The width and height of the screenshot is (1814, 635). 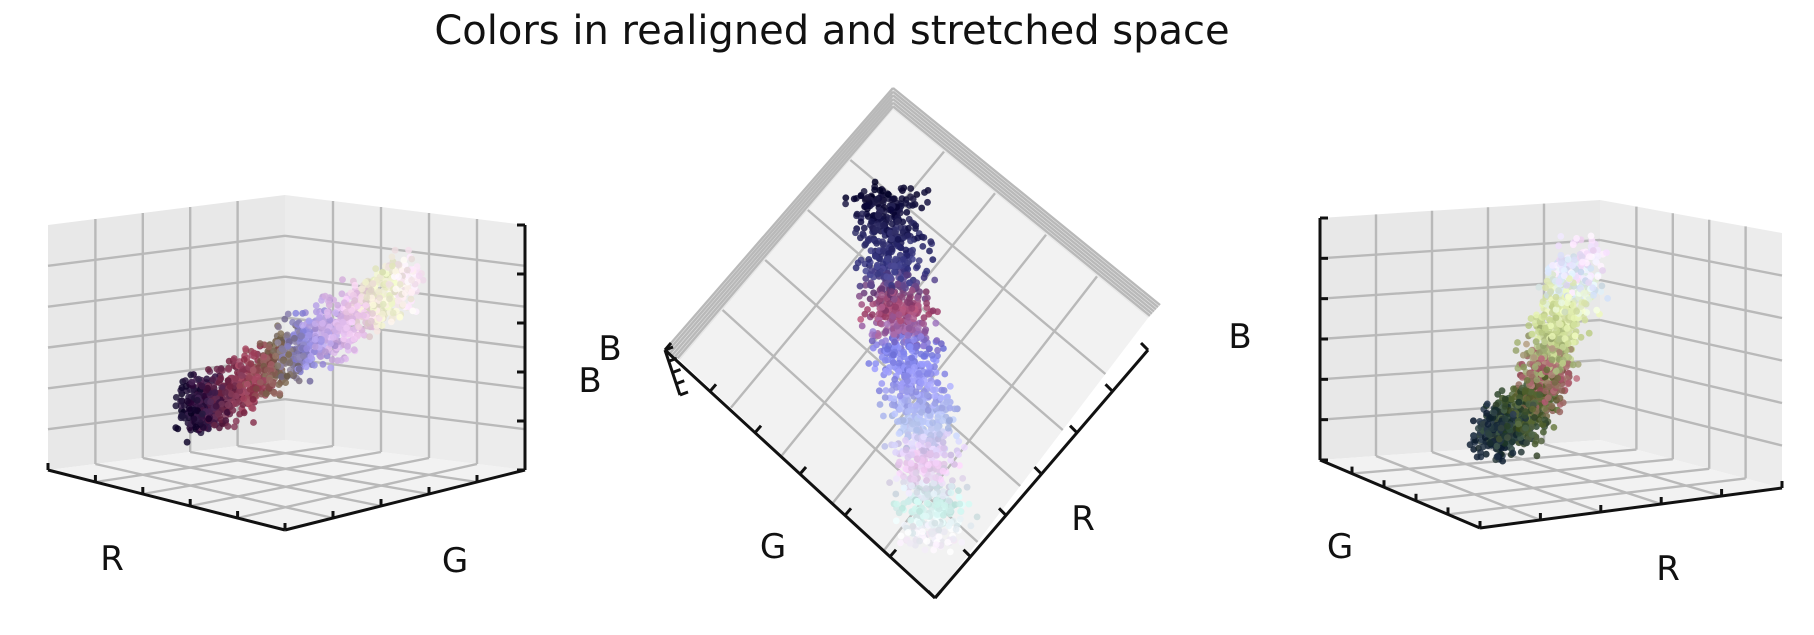 I want to click on middle-x-label: R, so click(x=1083, y=519).